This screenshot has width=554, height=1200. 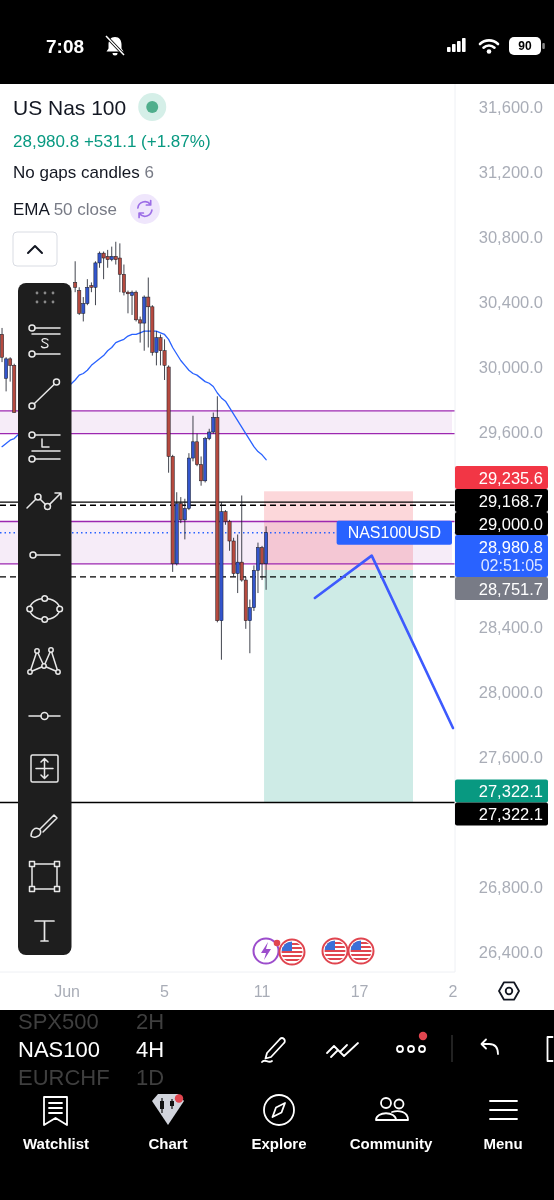 I want to click on text: Chart, so click(x=168, y=1143).